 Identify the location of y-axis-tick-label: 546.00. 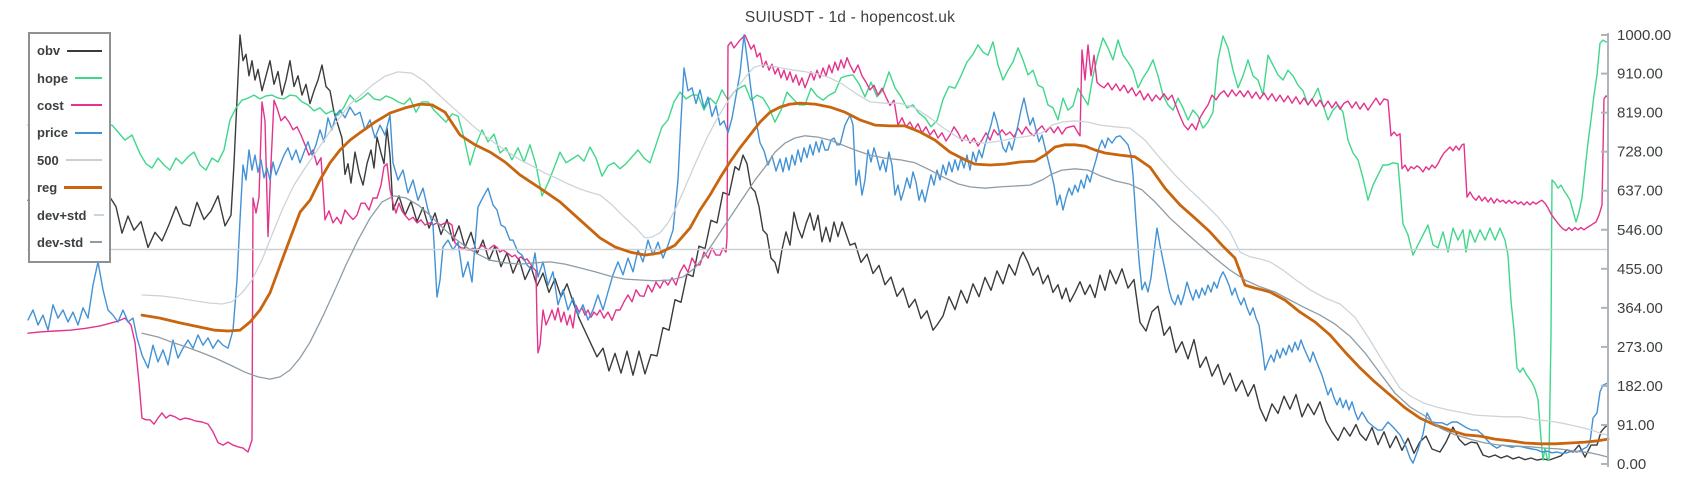
(1640, 230).